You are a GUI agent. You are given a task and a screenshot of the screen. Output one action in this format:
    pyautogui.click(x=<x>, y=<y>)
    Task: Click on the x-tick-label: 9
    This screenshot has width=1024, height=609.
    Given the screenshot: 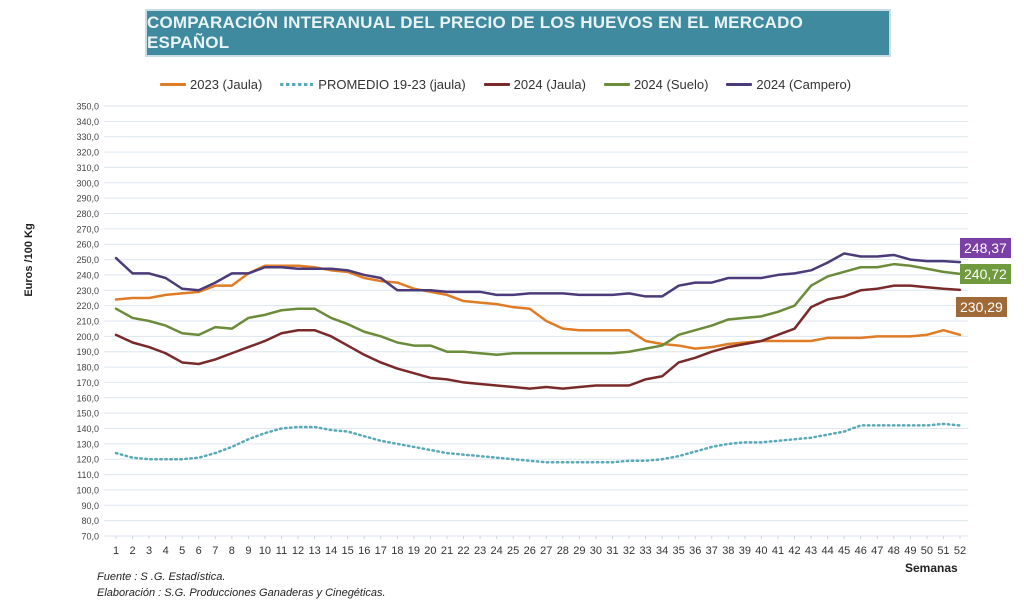 What is the action you would take?
    pyautogui.click(x=248, y=551)
    